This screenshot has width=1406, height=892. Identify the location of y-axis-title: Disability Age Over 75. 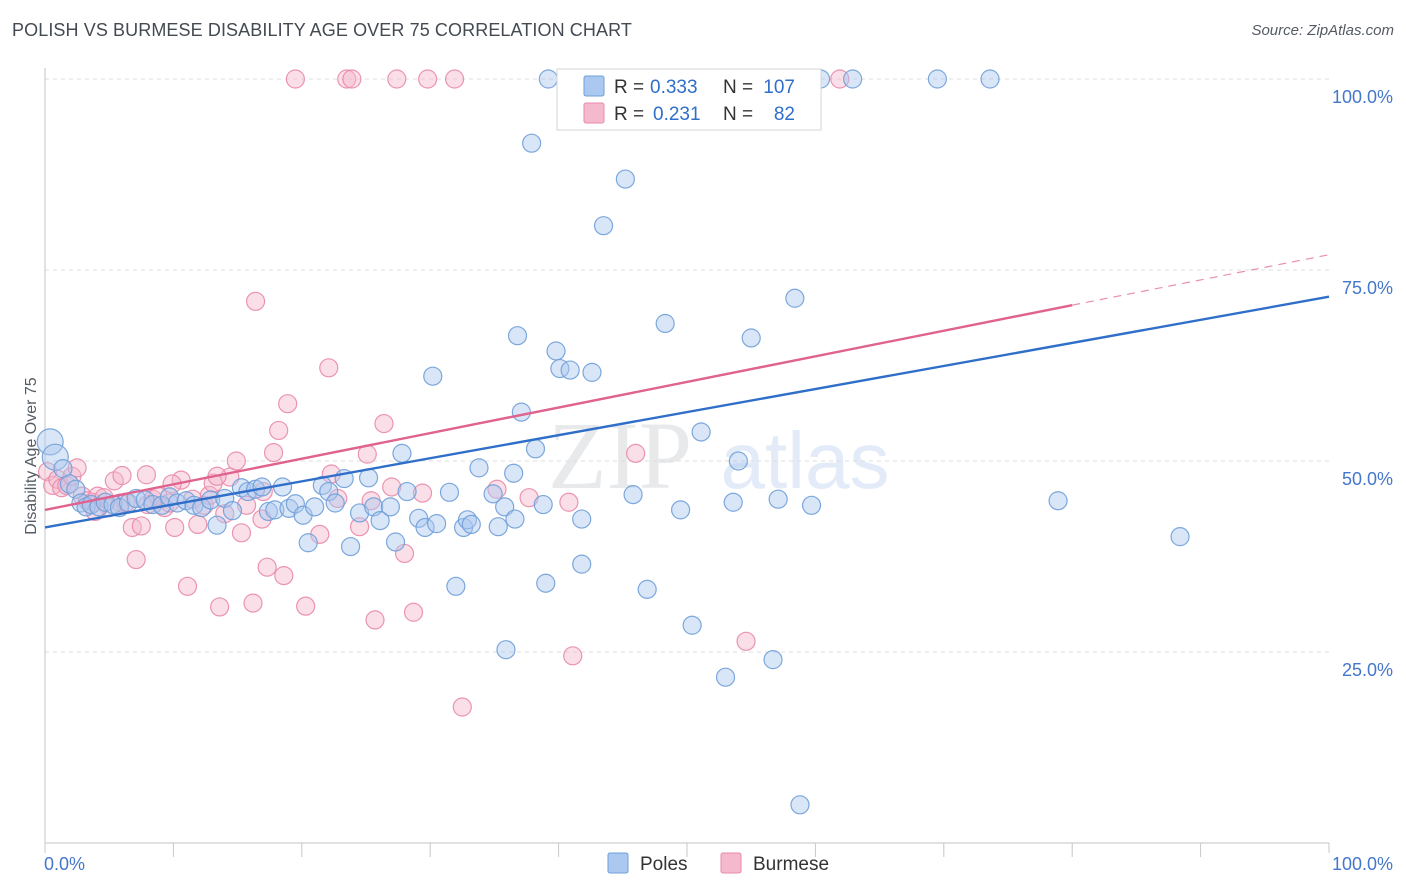
(31, 456).